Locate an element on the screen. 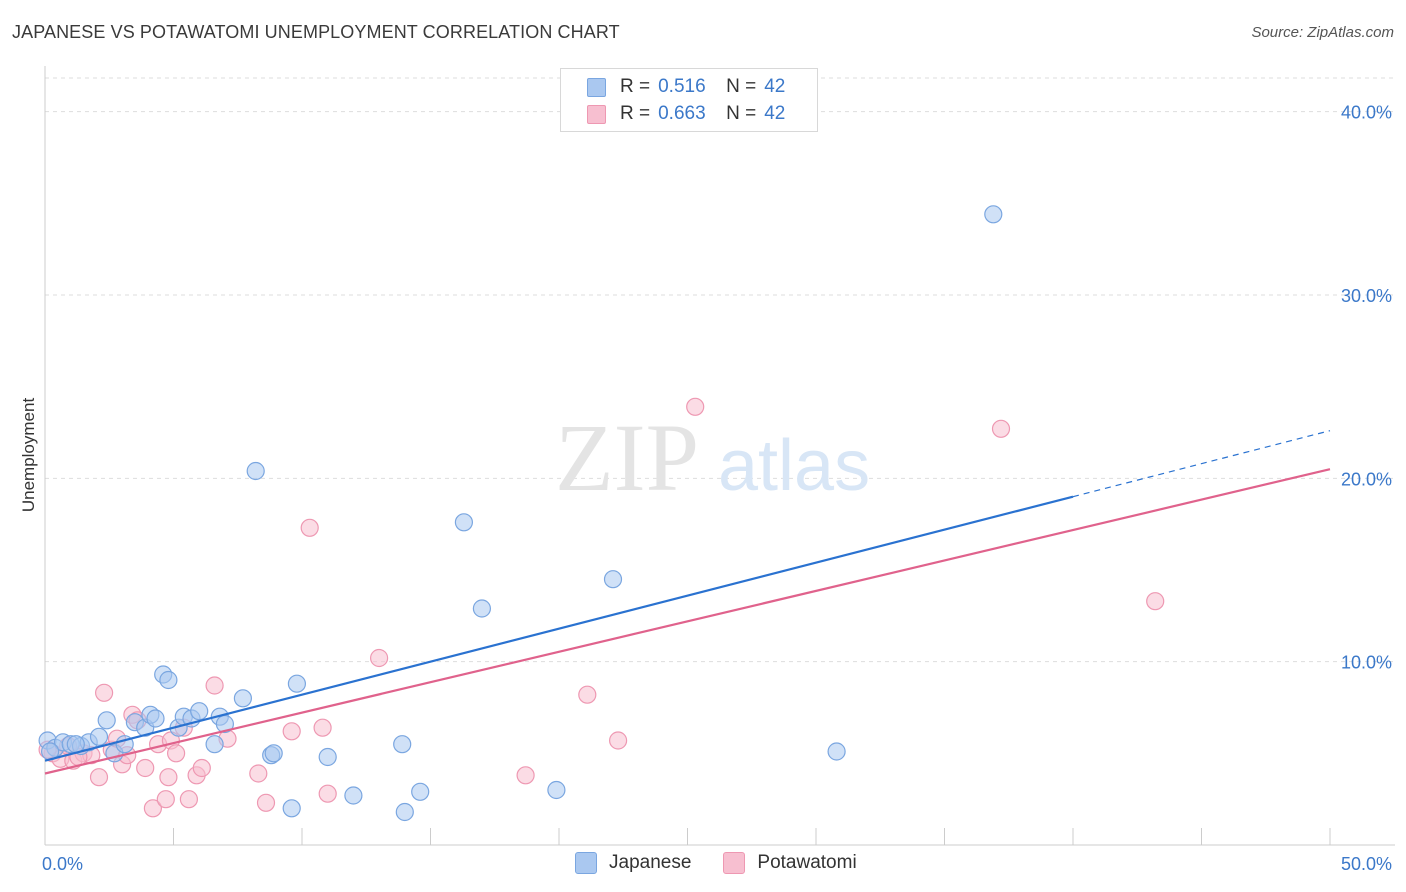  japanese-swatch is located at coordinates (596, 87).